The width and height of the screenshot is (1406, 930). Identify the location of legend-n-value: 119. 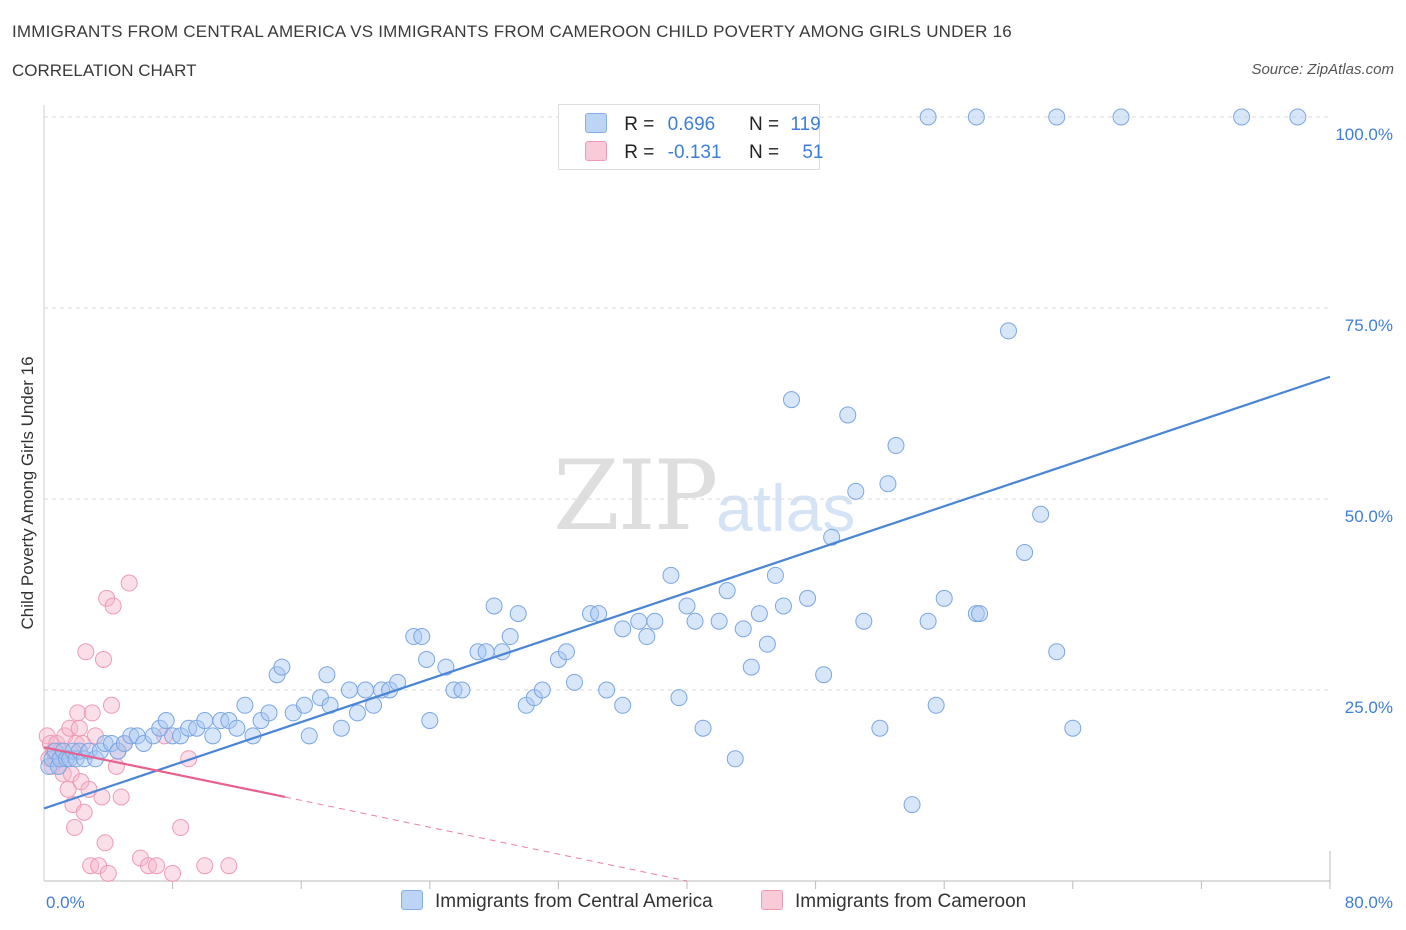
(805, 124).